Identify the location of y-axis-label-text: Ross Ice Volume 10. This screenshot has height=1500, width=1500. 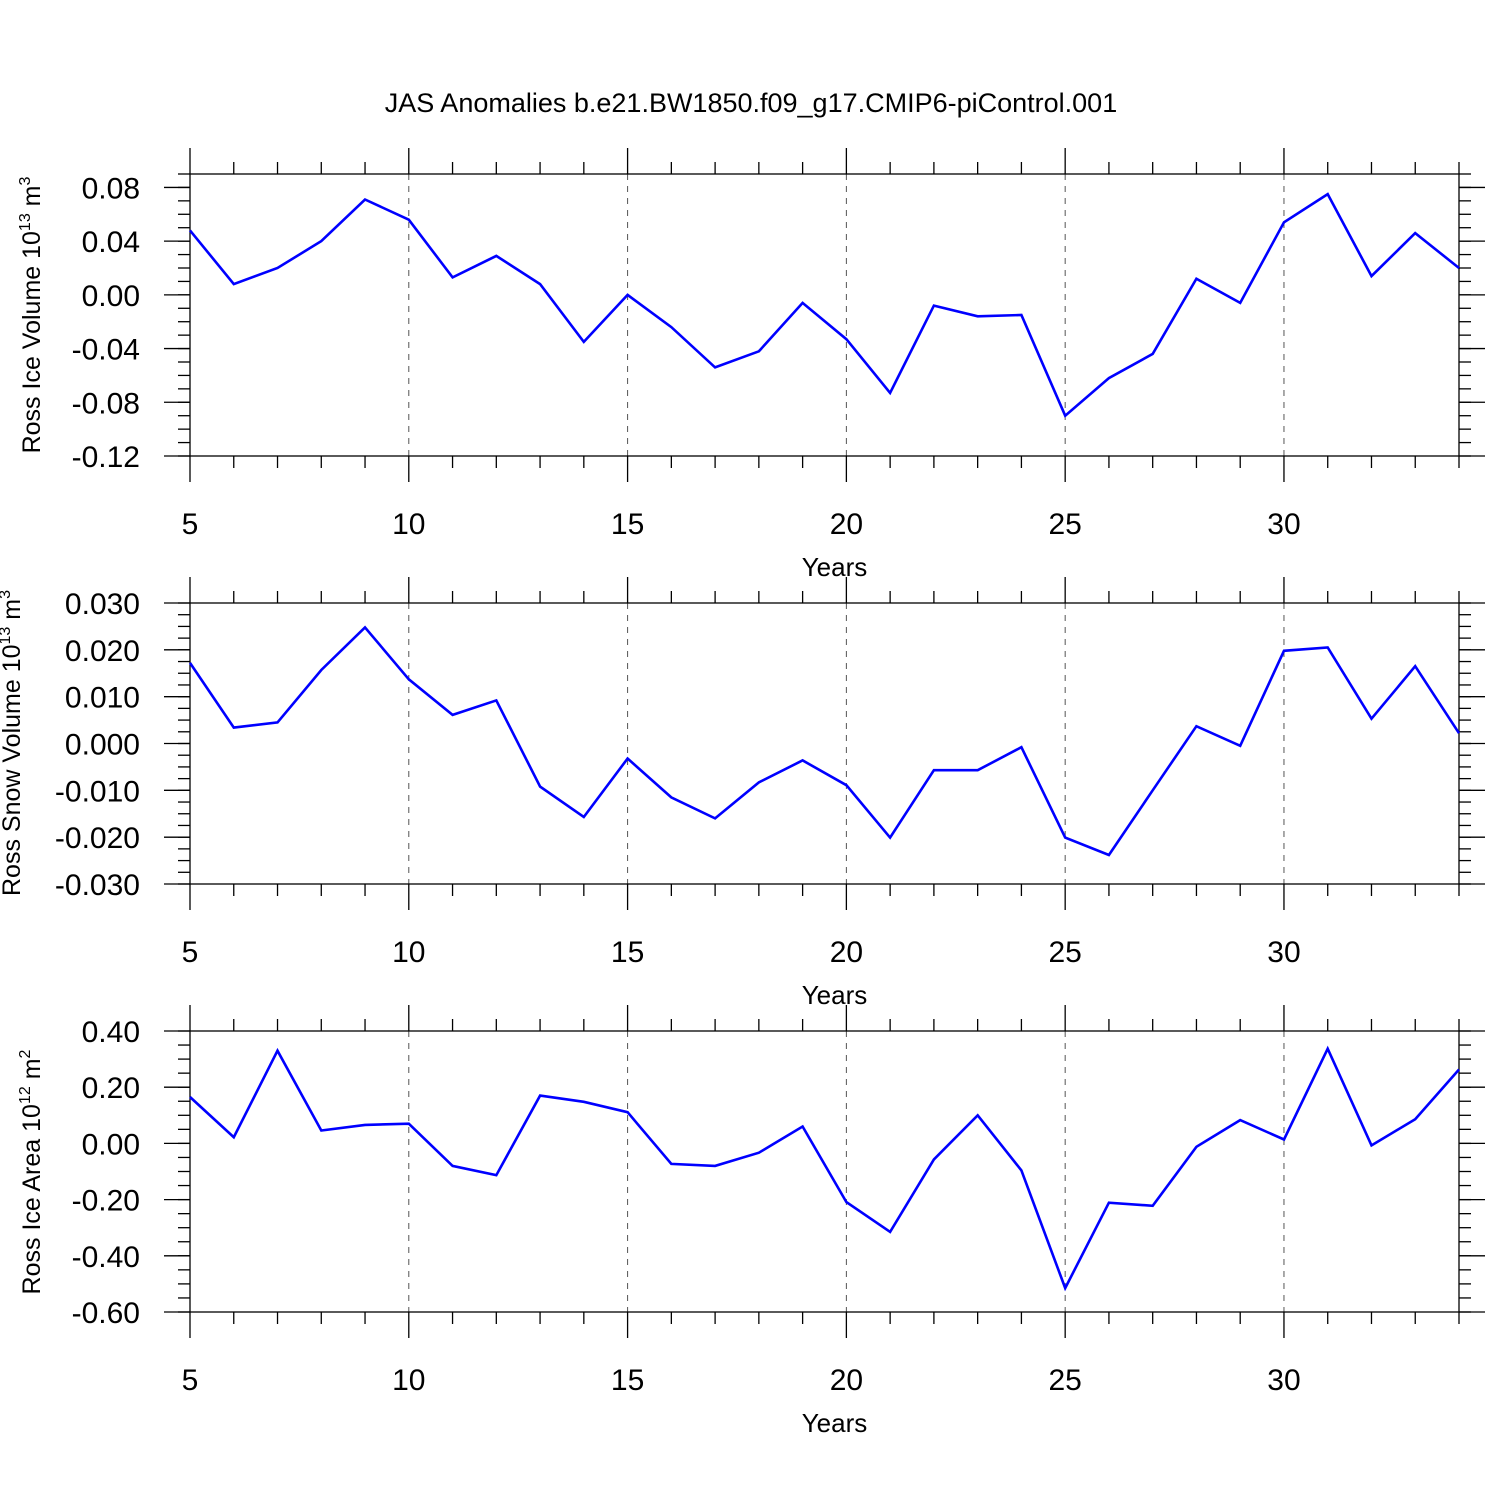
(32, 342).